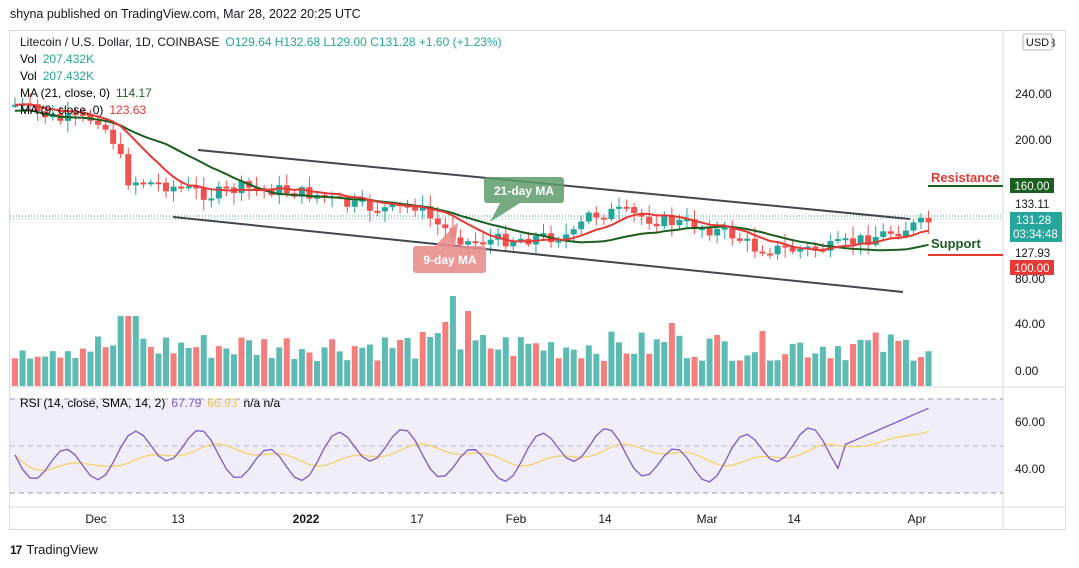 This screenshot has height=568, width=1079. What do you see at coordinates (505, 519) in the screenshot?
I see `time-axis: Dec 13 2022 17 Feb 14 Mar 14 Apr` at bounding box center [505, 519].